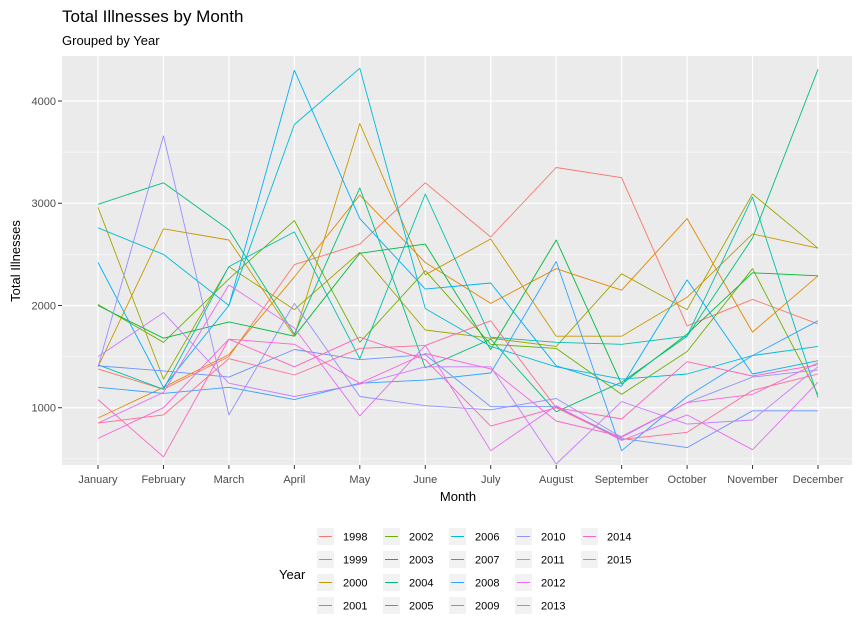 The width and height of the screenshot is (865, 633). What do you see at coordinates (44, 306) in the screenshot?
I see `y-tick-label: 2000` at bounding box center [44, 306].